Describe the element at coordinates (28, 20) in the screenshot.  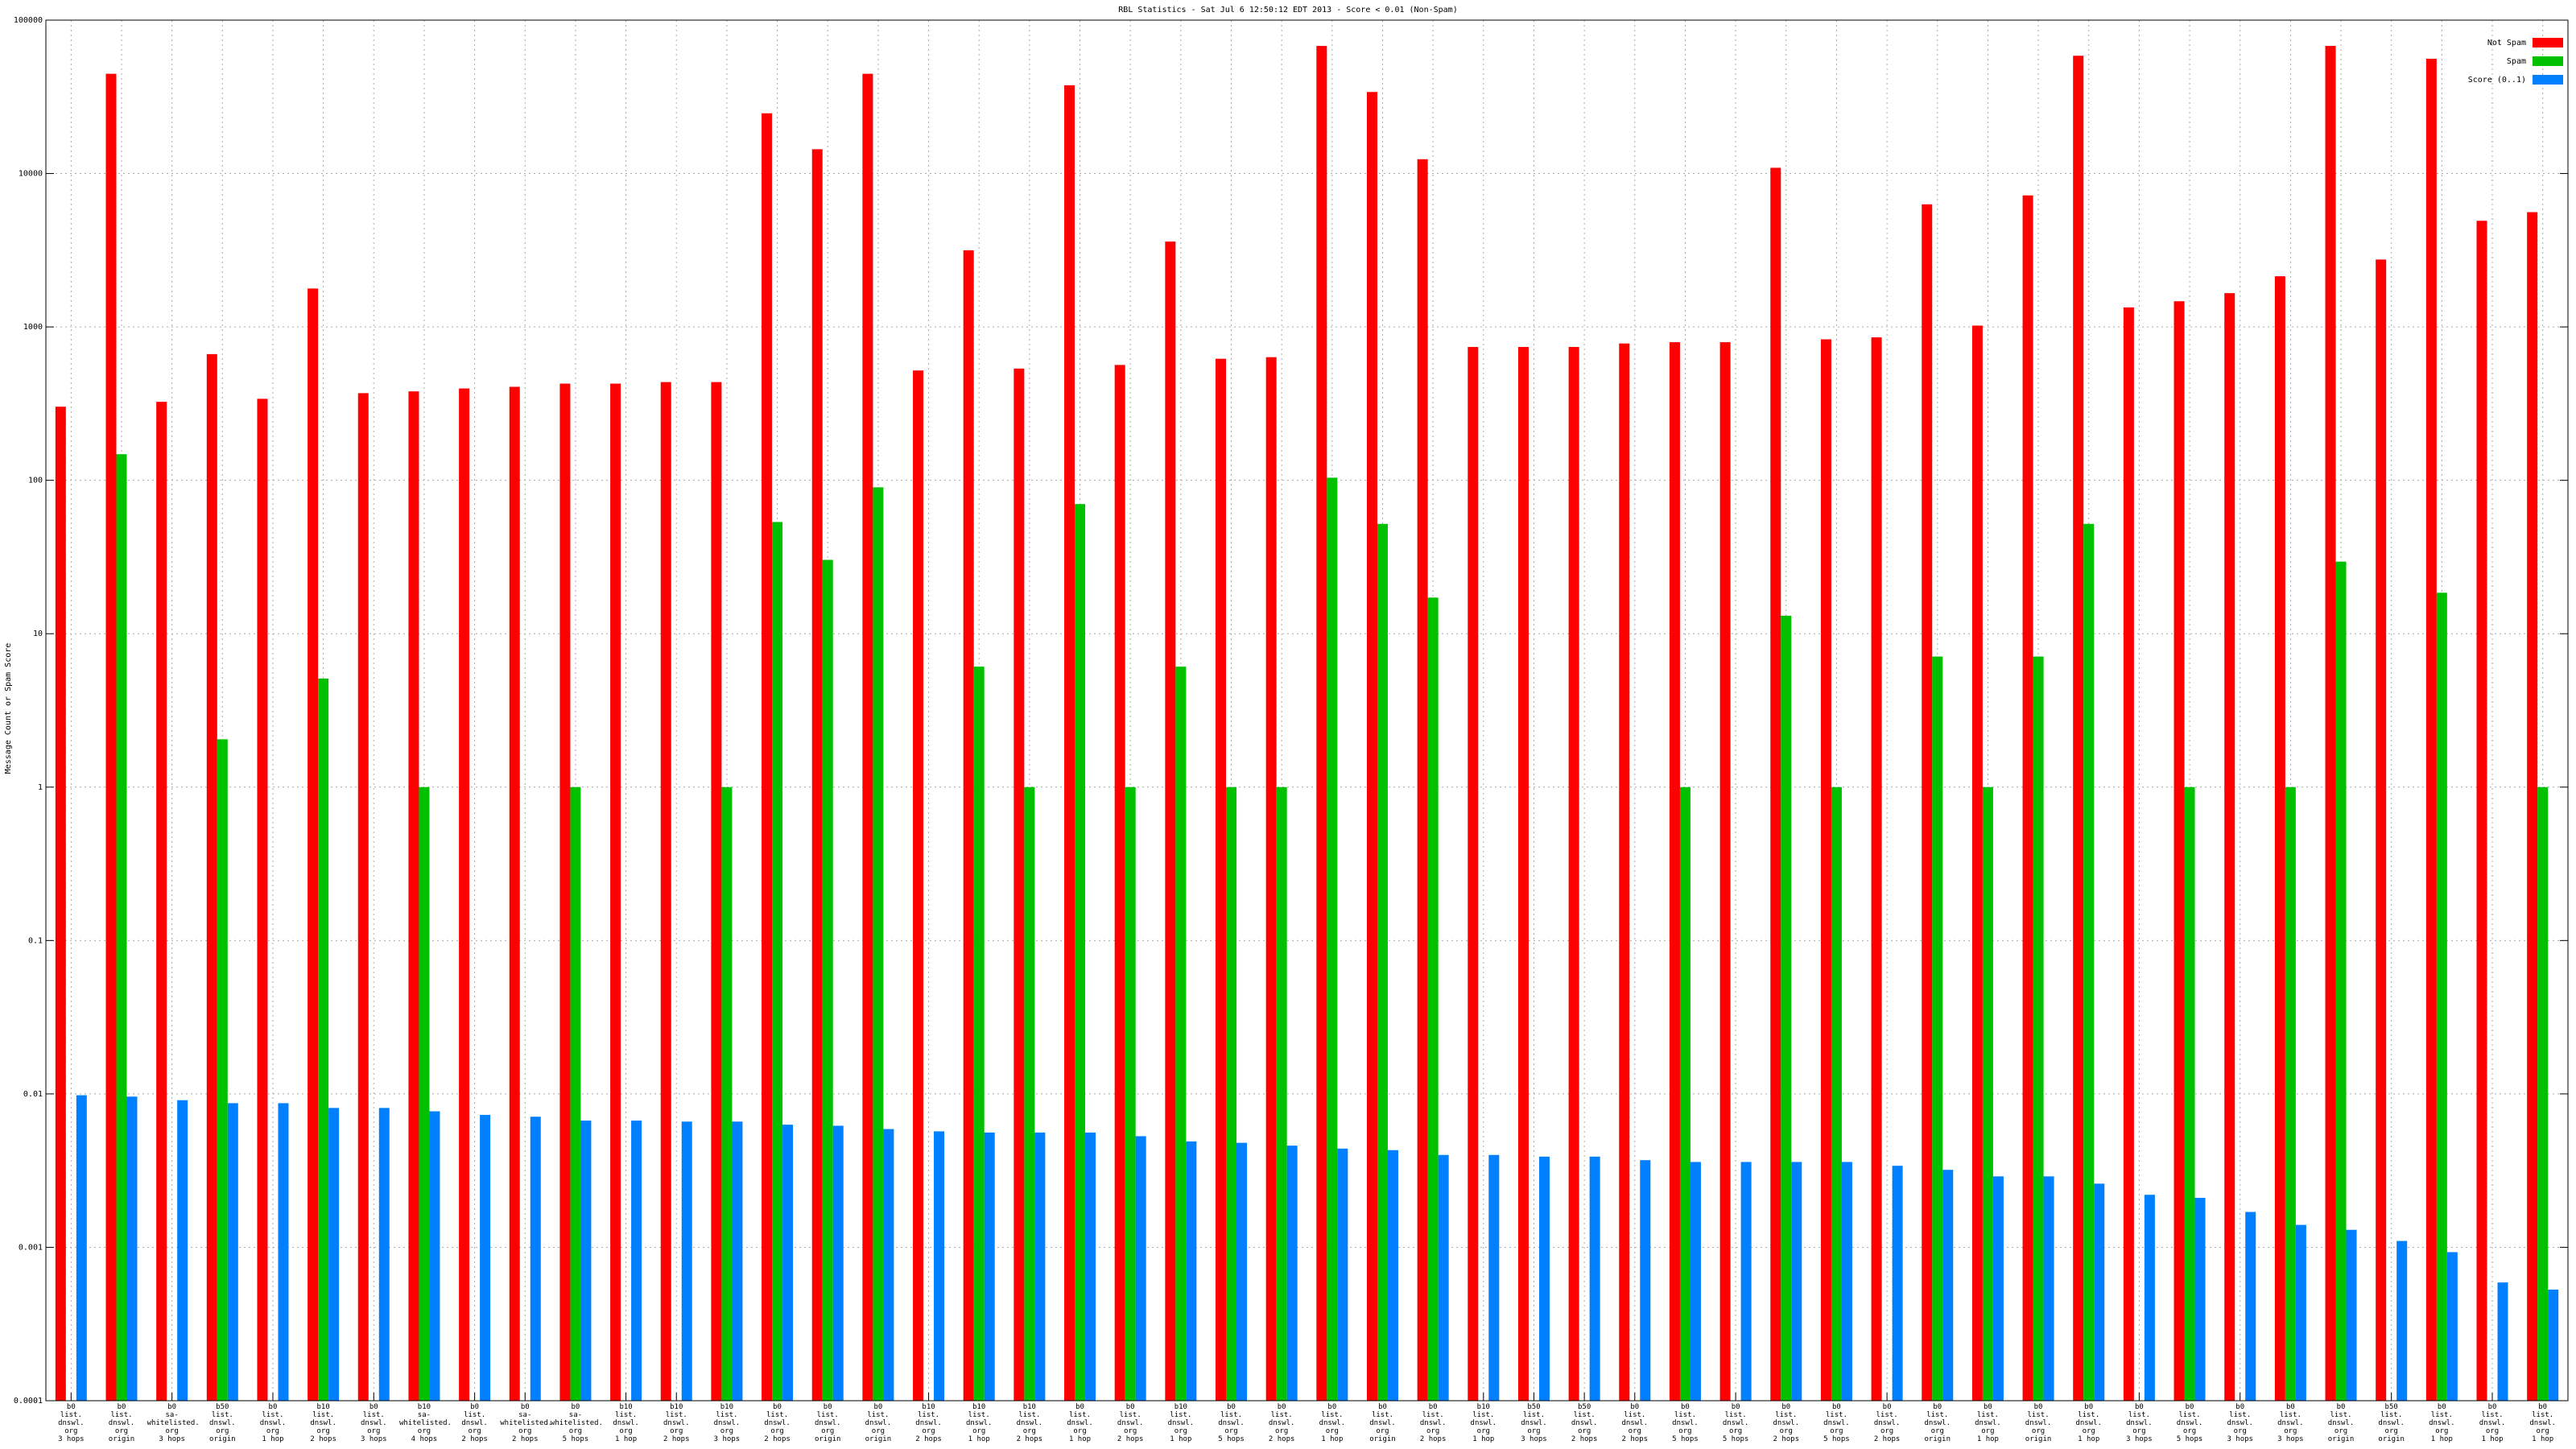
I see `y-tick-label: 100000` at that location.